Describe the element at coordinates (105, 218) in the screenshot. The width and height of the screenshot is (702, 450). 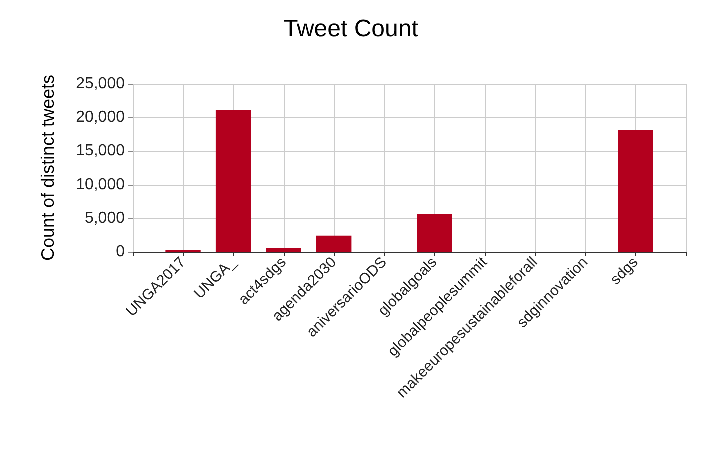
I see `y-tick-label: 5,000` at that location.